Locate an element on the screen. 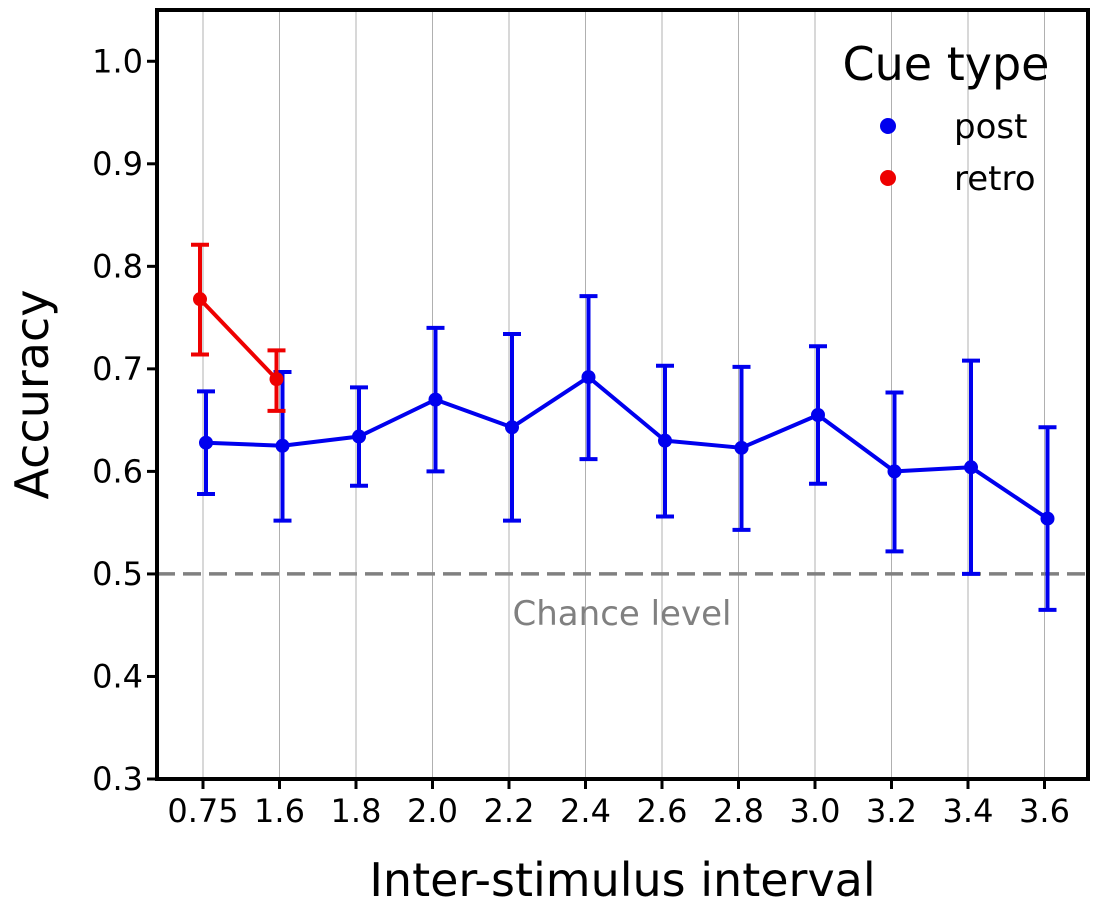  y-tick-label: 1.0 is located at coordinates (117, 61).